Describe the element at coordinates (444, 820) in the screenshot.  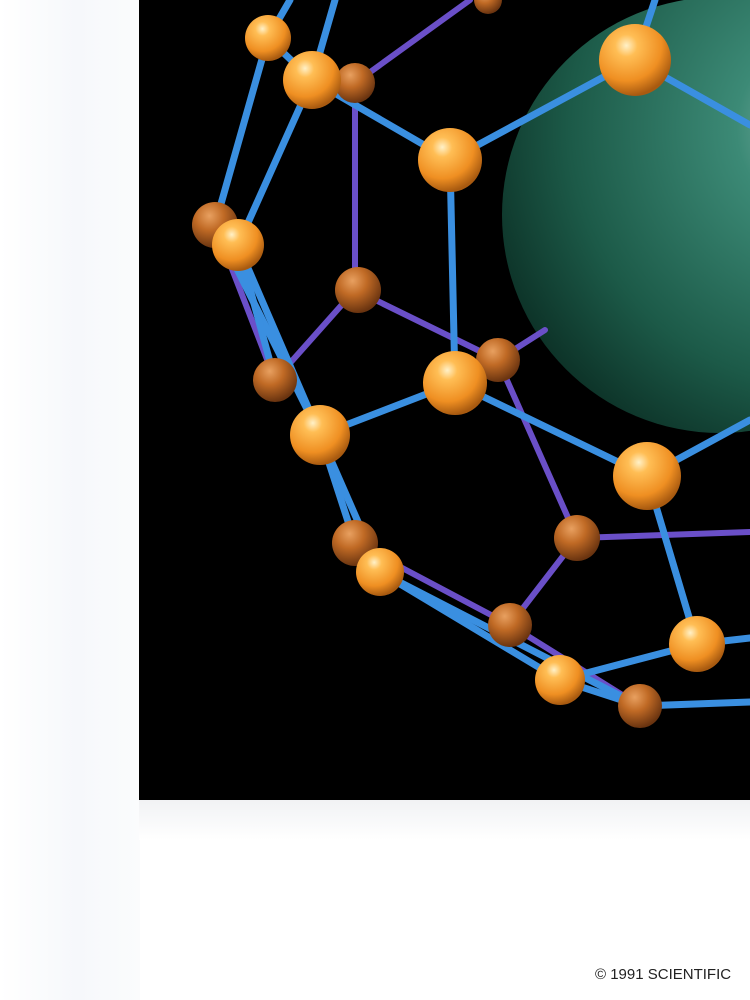
I see `scan-edge` at that location.